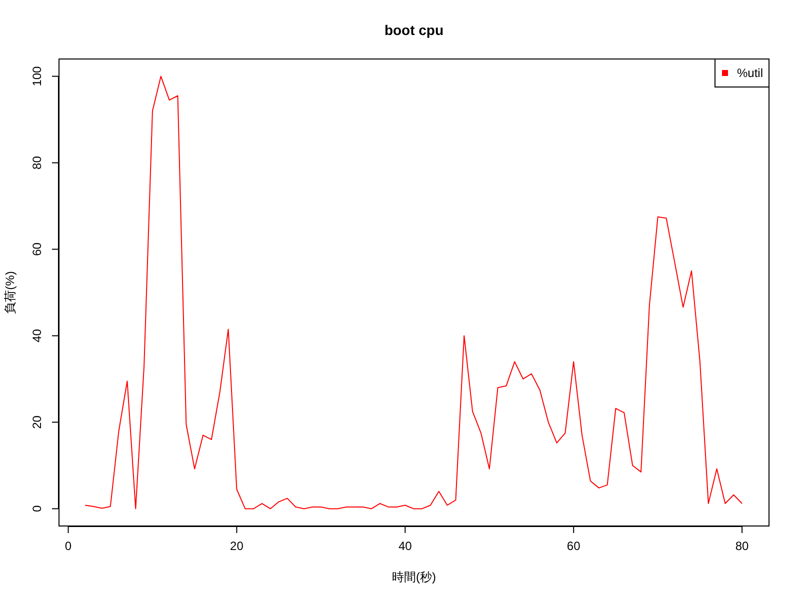  Describe the element at coordinates (414, 577) in the screenshot. I see `x-axis-title: 時間(秒)` at that location.